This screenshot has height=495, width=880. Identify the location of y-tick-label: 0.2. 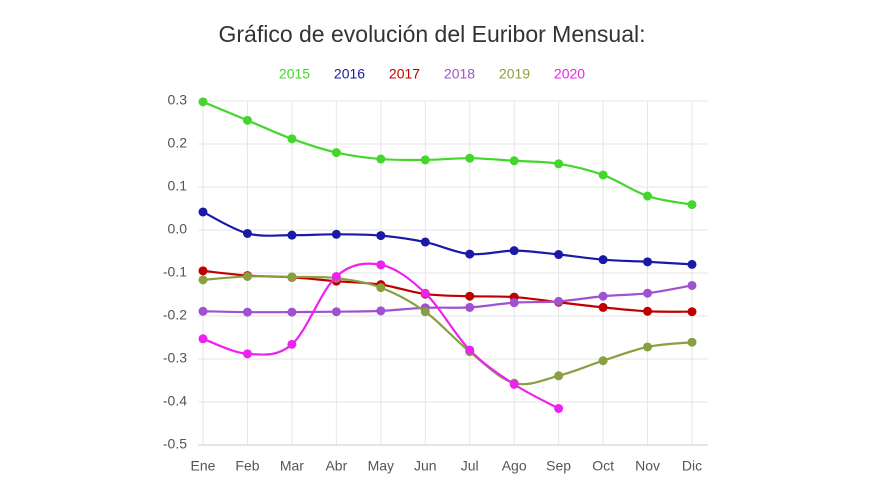
(178, 143).